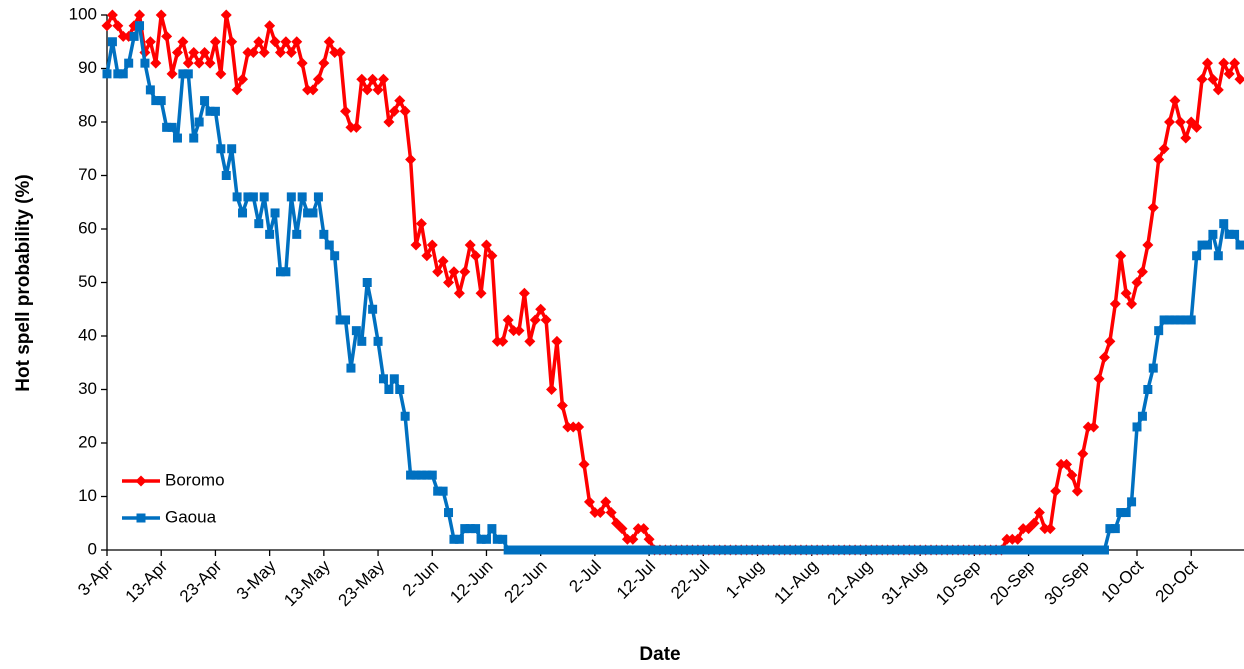 This screenshot has width=1244, height=669. Describe the element at coordinates (795, 582) in the screenshot. I see `x-tick-label: 11-Aug` at that location.